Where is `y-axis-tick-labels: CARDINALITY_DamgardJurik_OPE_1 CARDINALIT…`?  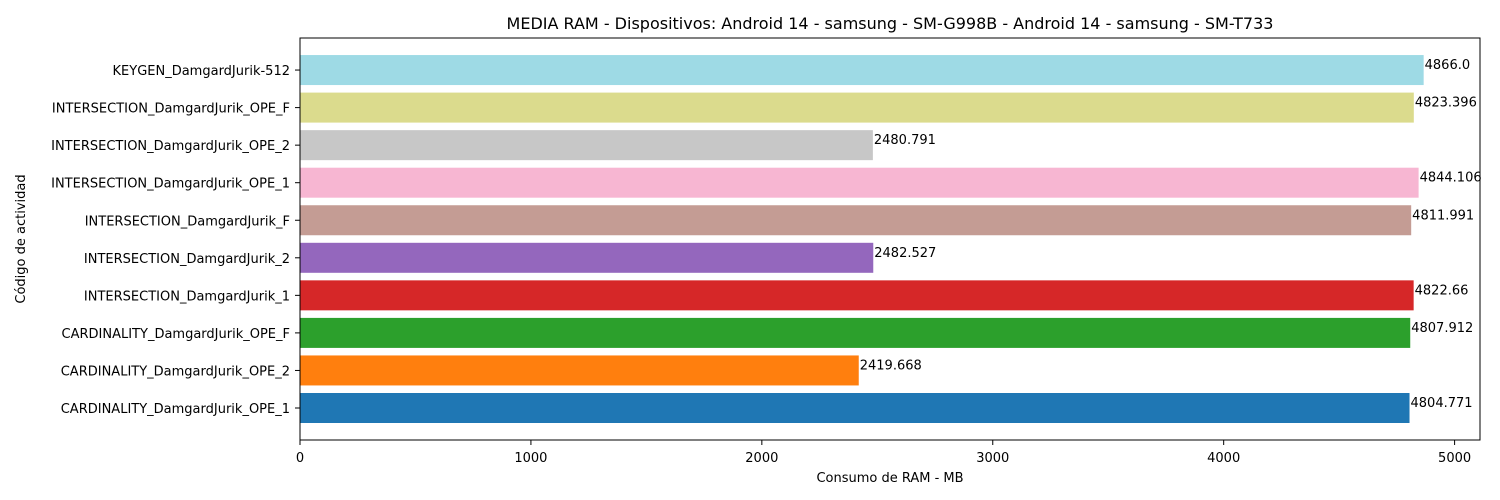
y-axis-tick-labels: CARDINALITY_DamgardJurik_OPE_1 CARDINALIT… is located at coordinates (175, 240).